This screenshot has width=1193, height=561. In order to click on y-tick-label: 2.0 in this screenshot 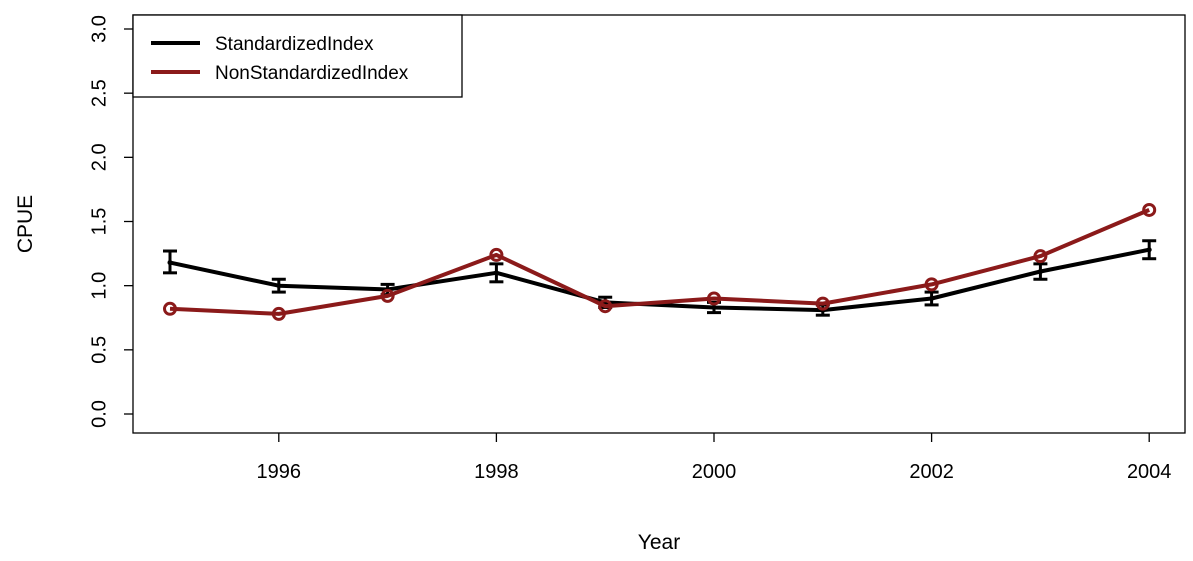, I will do `click(99, 157)`.